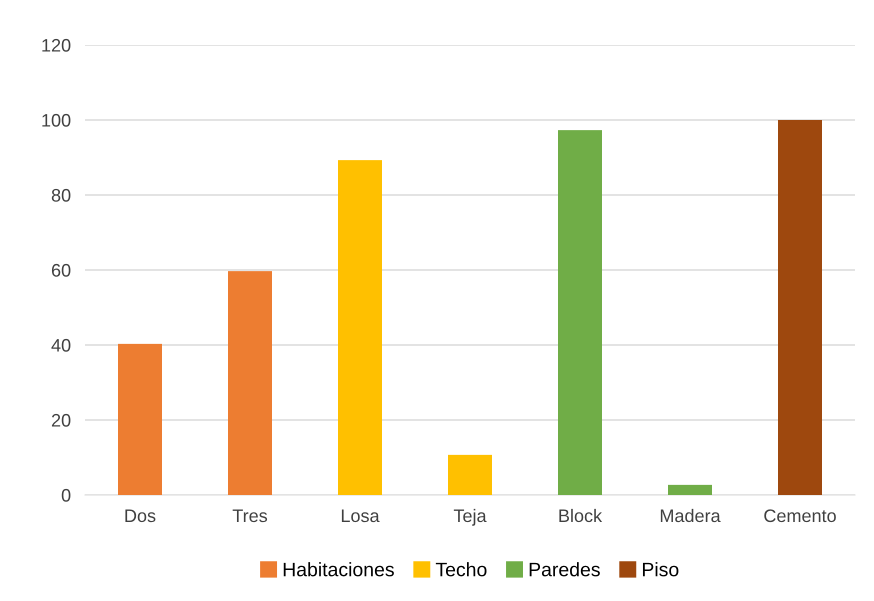 Image resolution: width=874 pixels, height=601 pixels. Describe the element at coordinates (800, 515) in the screenshot. I see `x-tick-label: Cemento` at that location.